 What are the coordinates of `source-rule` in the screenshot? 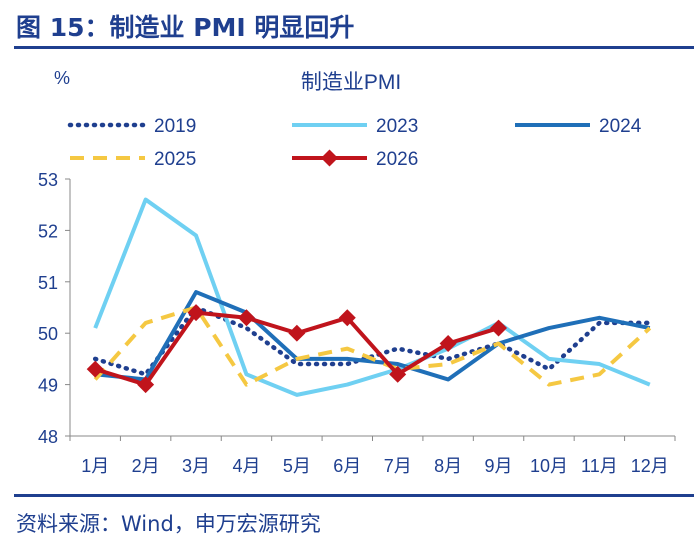 It's located at (354, 495).